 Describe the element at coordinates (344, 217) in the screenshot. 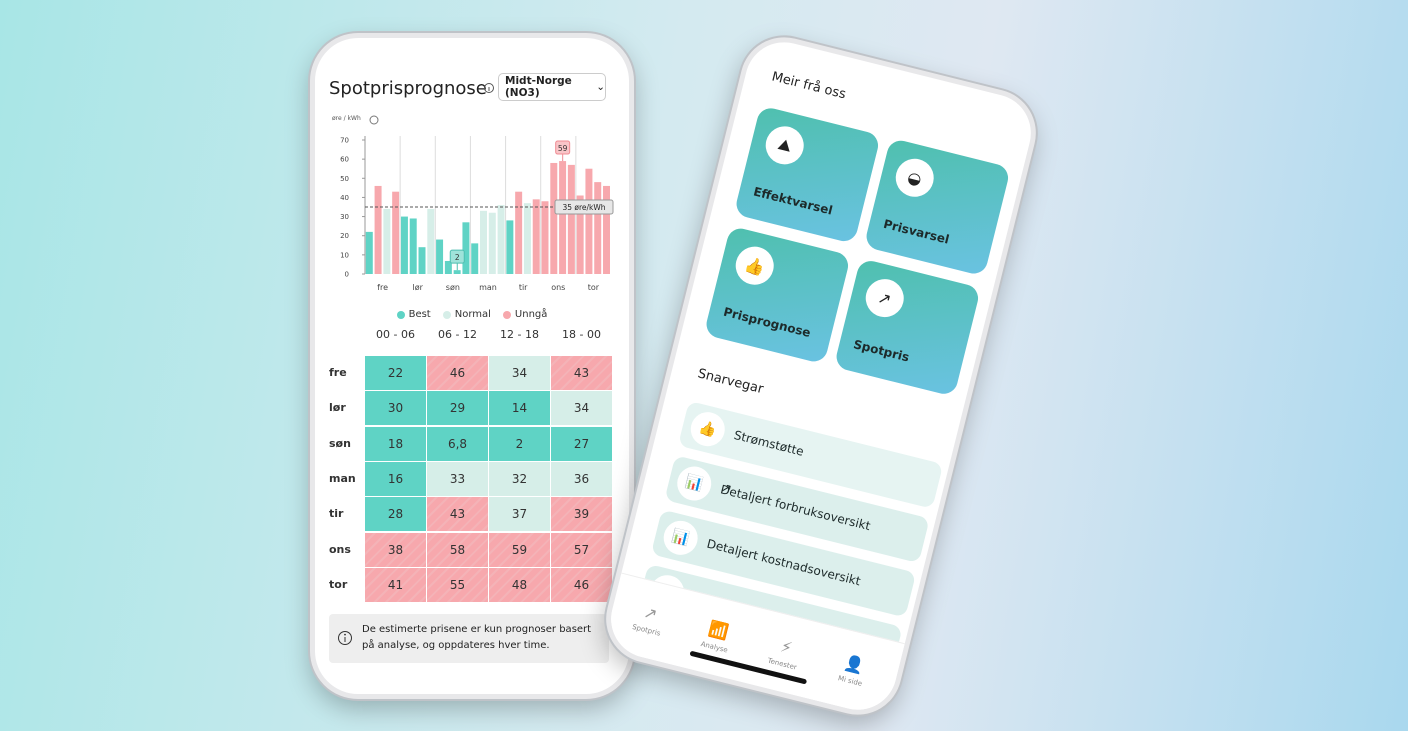

I see `y-tick-label: 30` at that location.